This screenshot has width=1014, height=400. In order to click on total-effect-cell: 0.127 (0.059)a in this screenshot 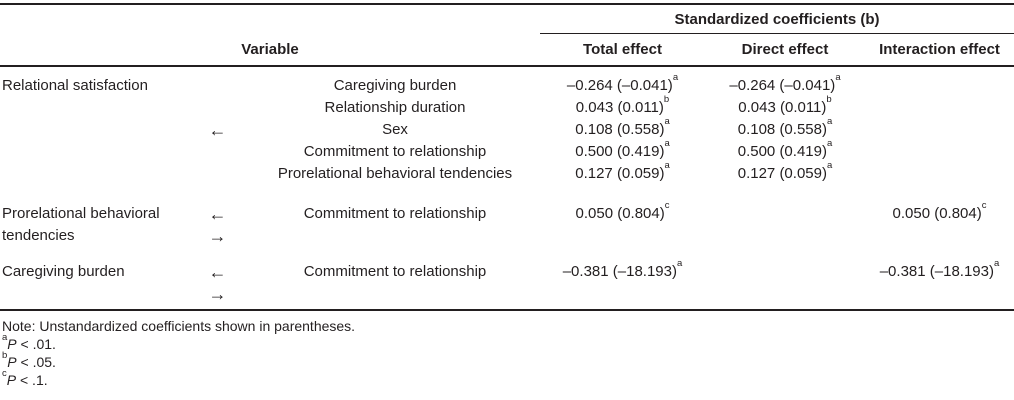, I will do `click(622, 172)`.